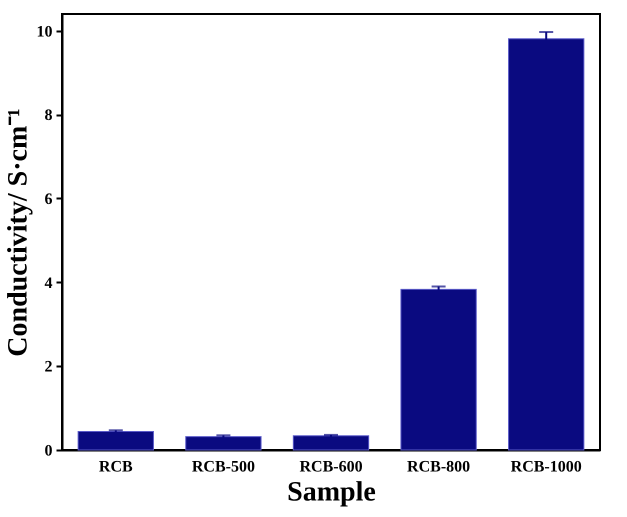 The image size is (627, 517). Describe the element at coordinates (18, 232) in the screenshot. I see `y-axis-title: Conductivity/ S·cm⁻¹` at that location.